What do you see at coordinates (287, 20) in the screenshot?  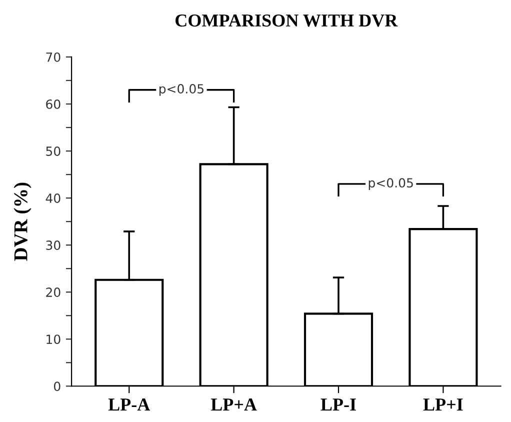 I see `chart-title: COMPARISON WITH DVR` at bounding box center [287, 20].